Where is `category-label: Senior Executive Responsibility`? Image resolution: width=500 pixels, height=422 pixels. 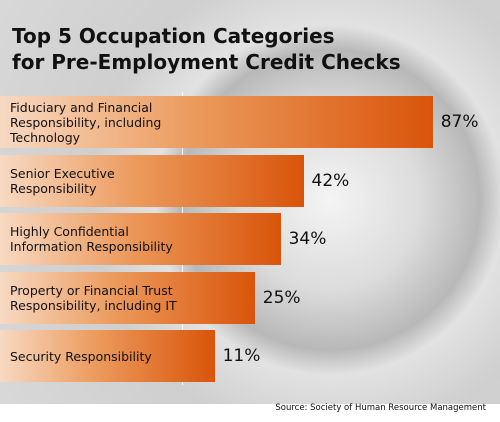 category-label: Senior Executive Responsibility is located at coordinates (62, 180).